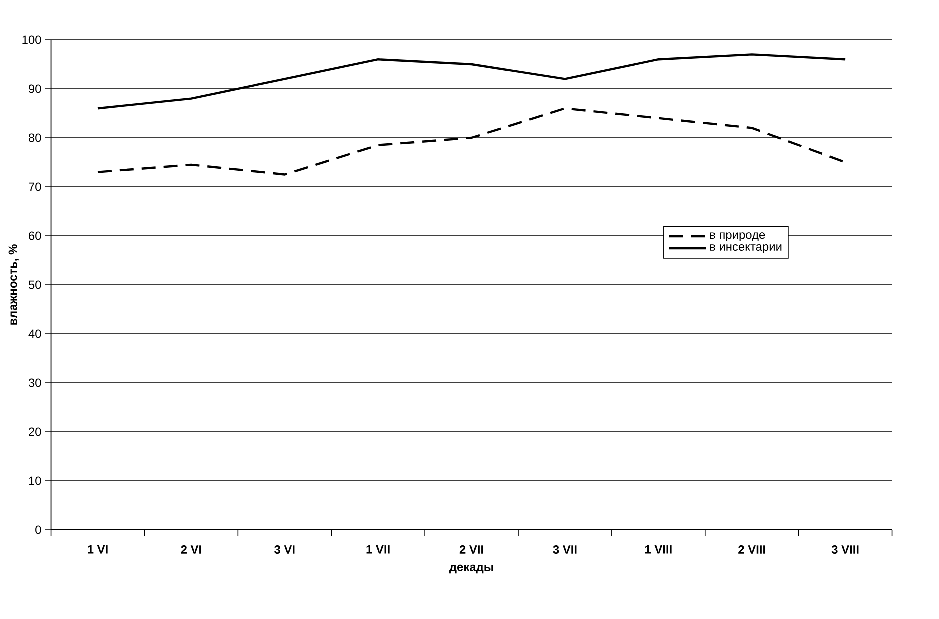 Image resolution: width=939 pixels, height=619 pixels. What do you see at coordinates (191, 550) in the screenshot?
I see `x-tick-label: 2 VI` at bounding box center [191, 550].